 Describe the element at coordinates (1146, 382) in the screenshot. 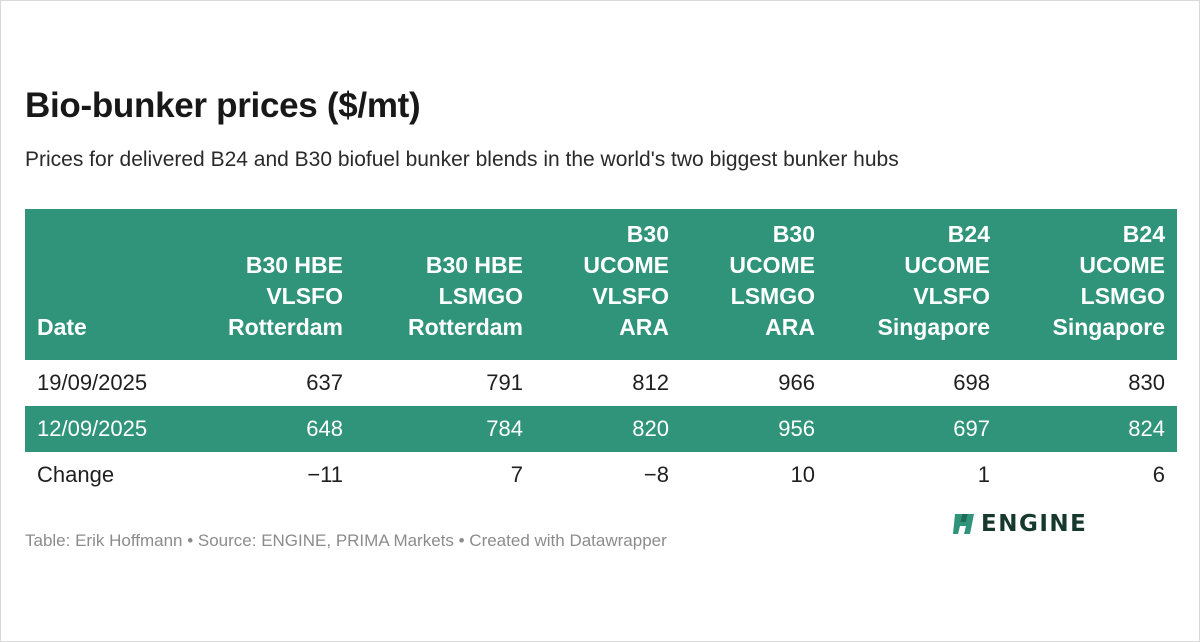

I see `table-cell: 830` at that location.